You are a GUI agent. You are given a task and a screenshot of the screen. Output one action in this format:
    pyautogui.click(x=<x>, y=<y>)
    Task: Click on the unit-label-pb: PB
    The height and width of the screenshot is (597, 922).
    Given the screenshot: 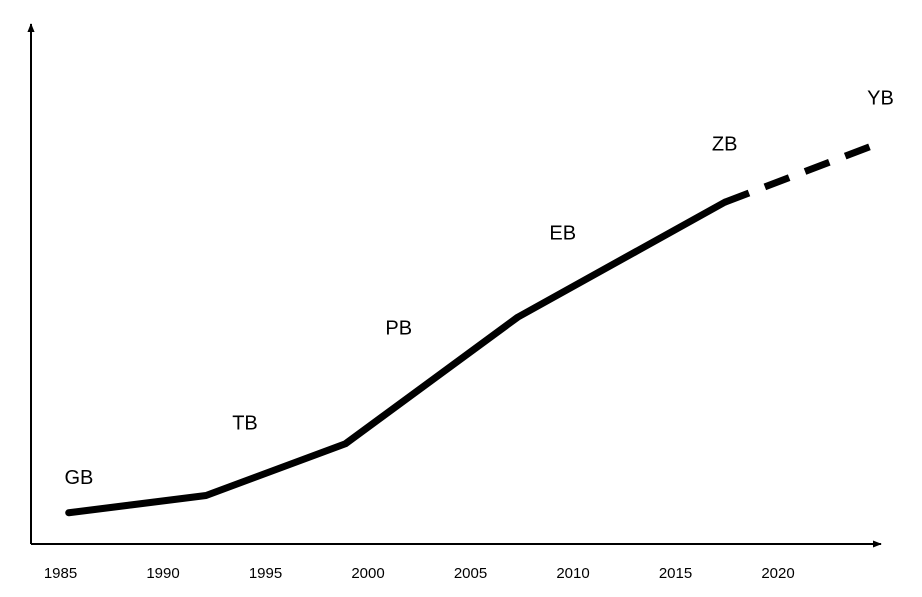 What is the action you would take?
    pyautogui.click(x=398, y=329)
    